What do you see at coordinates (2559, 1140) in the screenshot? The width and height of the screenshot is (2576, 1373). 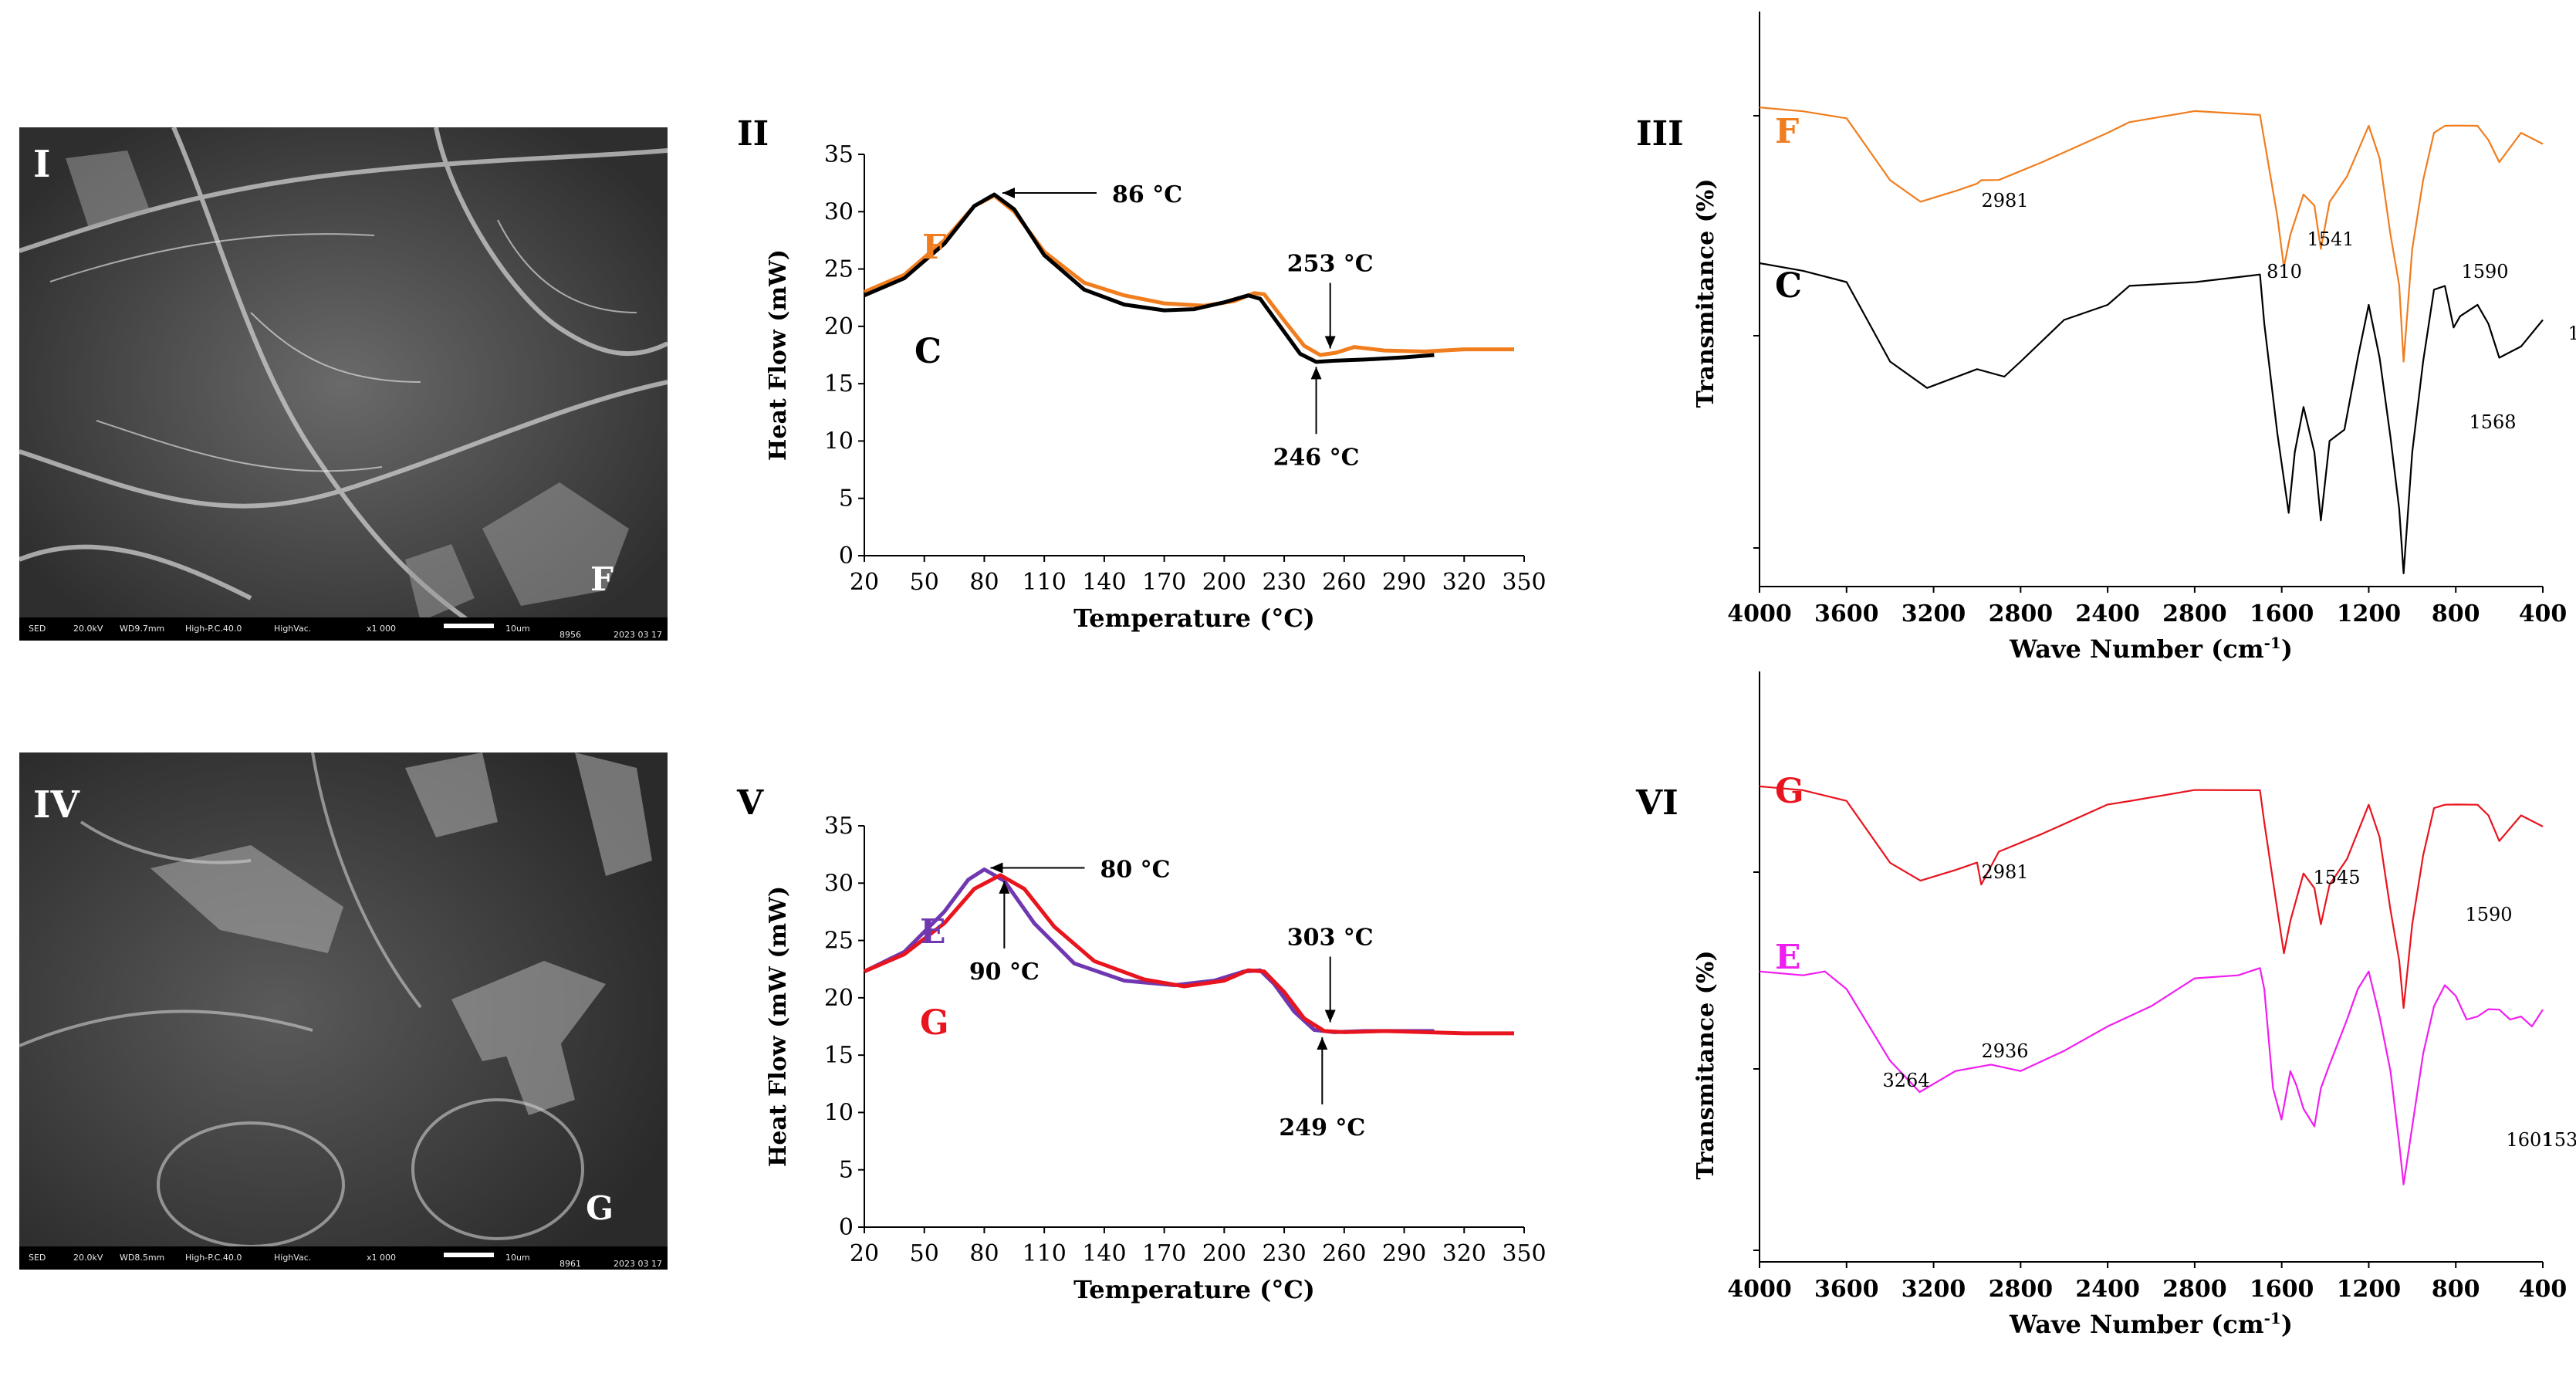 I see `peak-label: 1533` at bounding box center [2559, 1140].